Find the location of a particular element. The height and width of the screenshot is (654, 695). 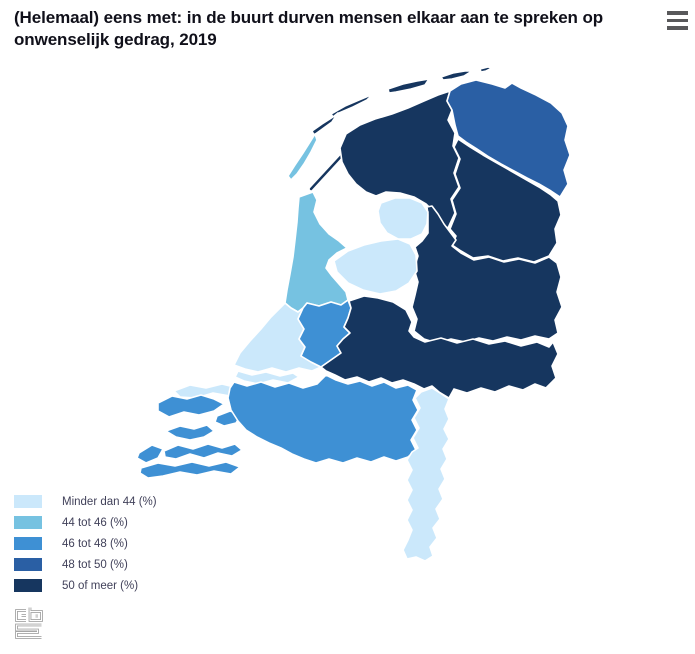

region-flevoland-noordoostpolder is located at coordinates (403, 218).